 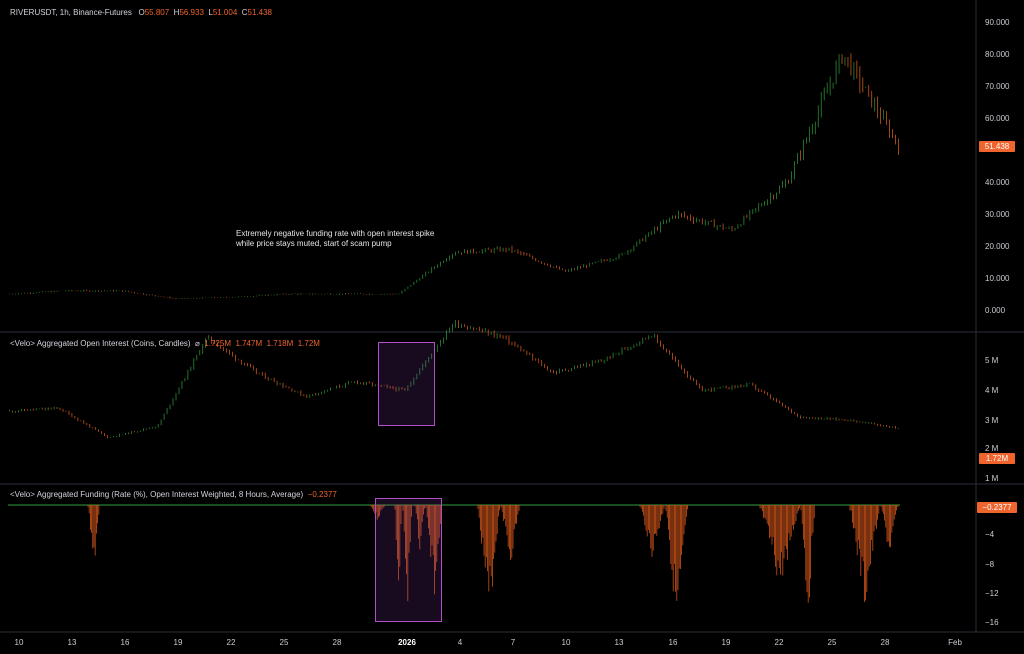 What do you see at coordinates (210, 12) in the screenshot?
I see `low-label: L` at bounding box center [210, 12].